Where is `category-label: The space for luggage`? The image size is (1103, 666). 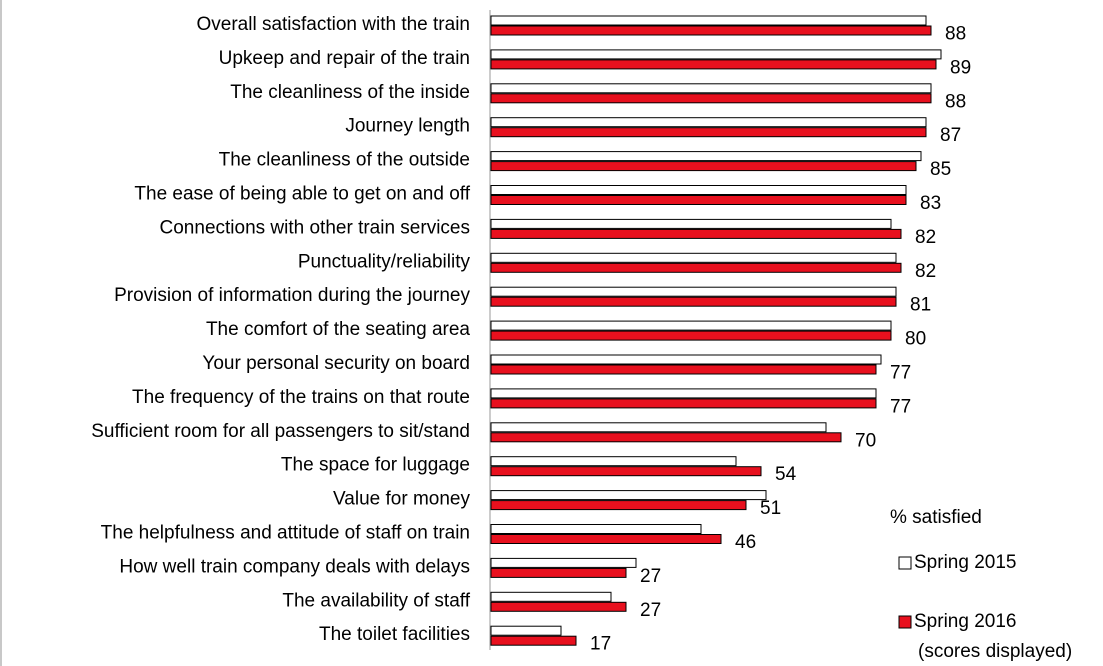 category-label: The space for luggage is located at coordinates (375, 465).